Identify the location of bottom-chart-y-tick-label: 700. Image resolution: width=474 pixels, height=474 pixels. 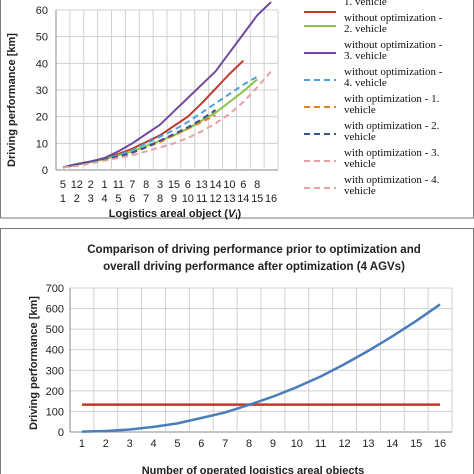
(55, 289).